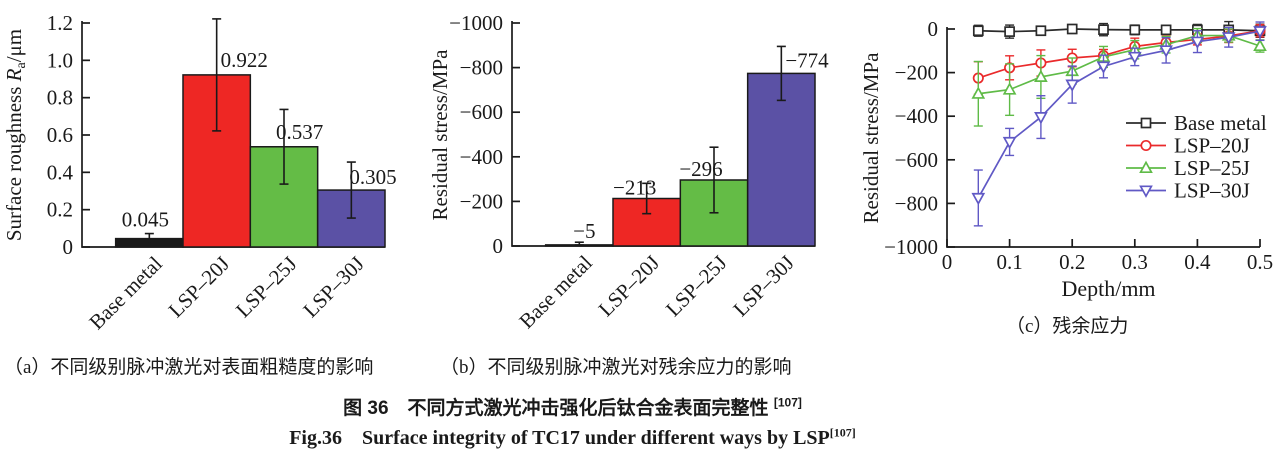 The image size is (1282, 459). Describe the element at coordinates (807, 60) in the screenshot. I see `svg-text: −774` at that location.